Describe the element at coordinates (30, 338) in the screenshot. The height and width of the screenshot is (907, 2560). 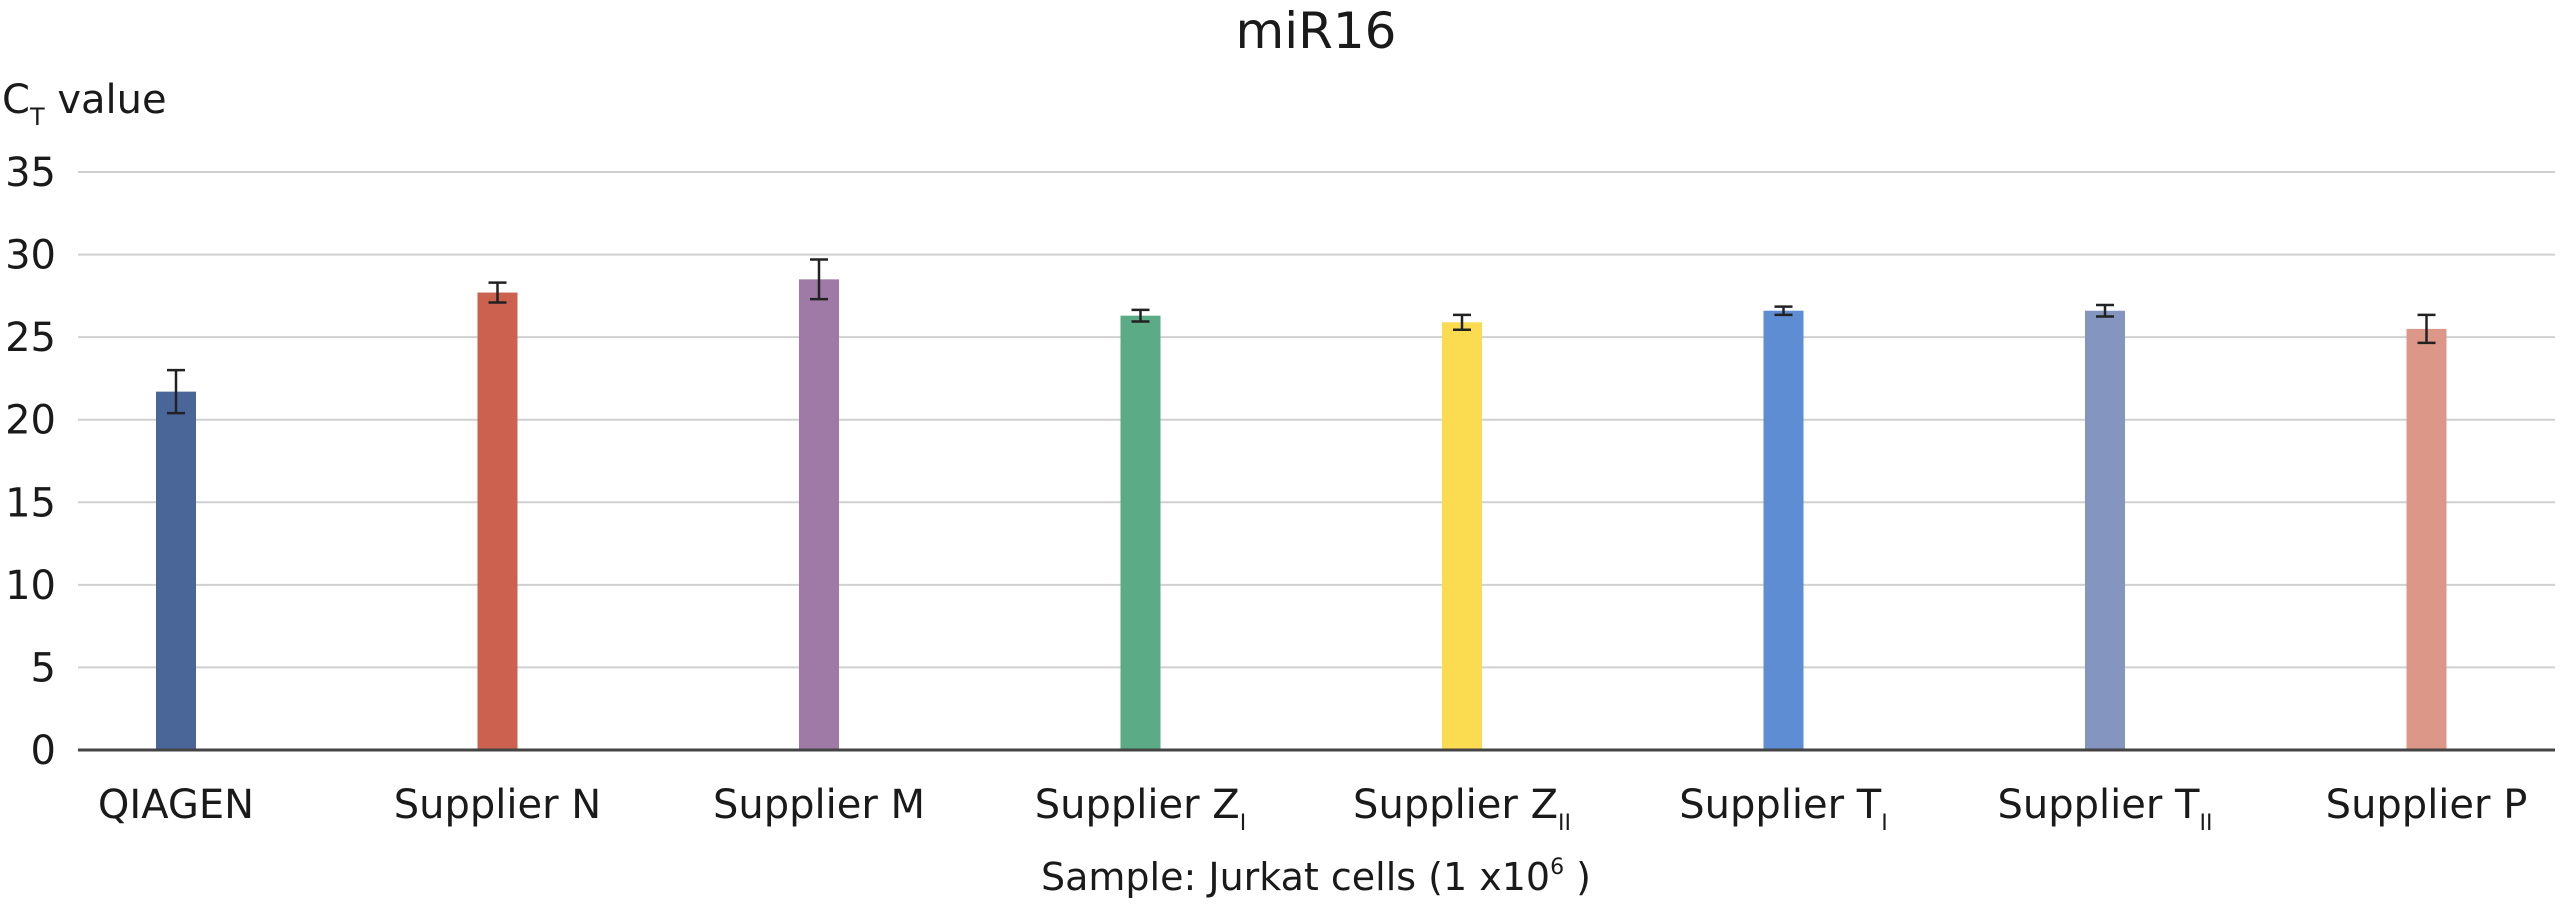
I see `y-tick-label: 25` at that location.